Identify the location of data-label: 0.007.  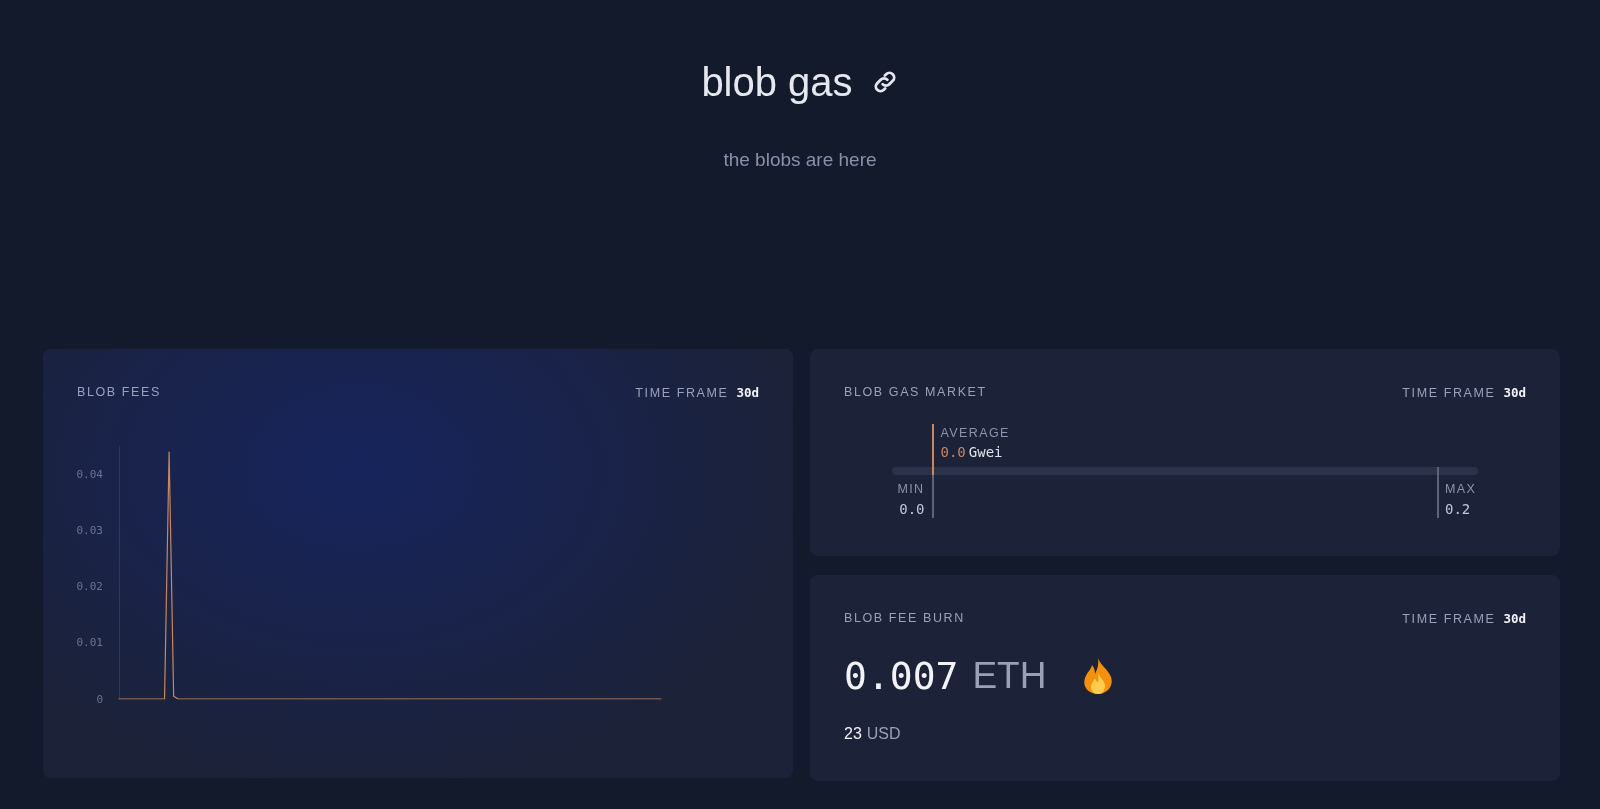
(901, 676).